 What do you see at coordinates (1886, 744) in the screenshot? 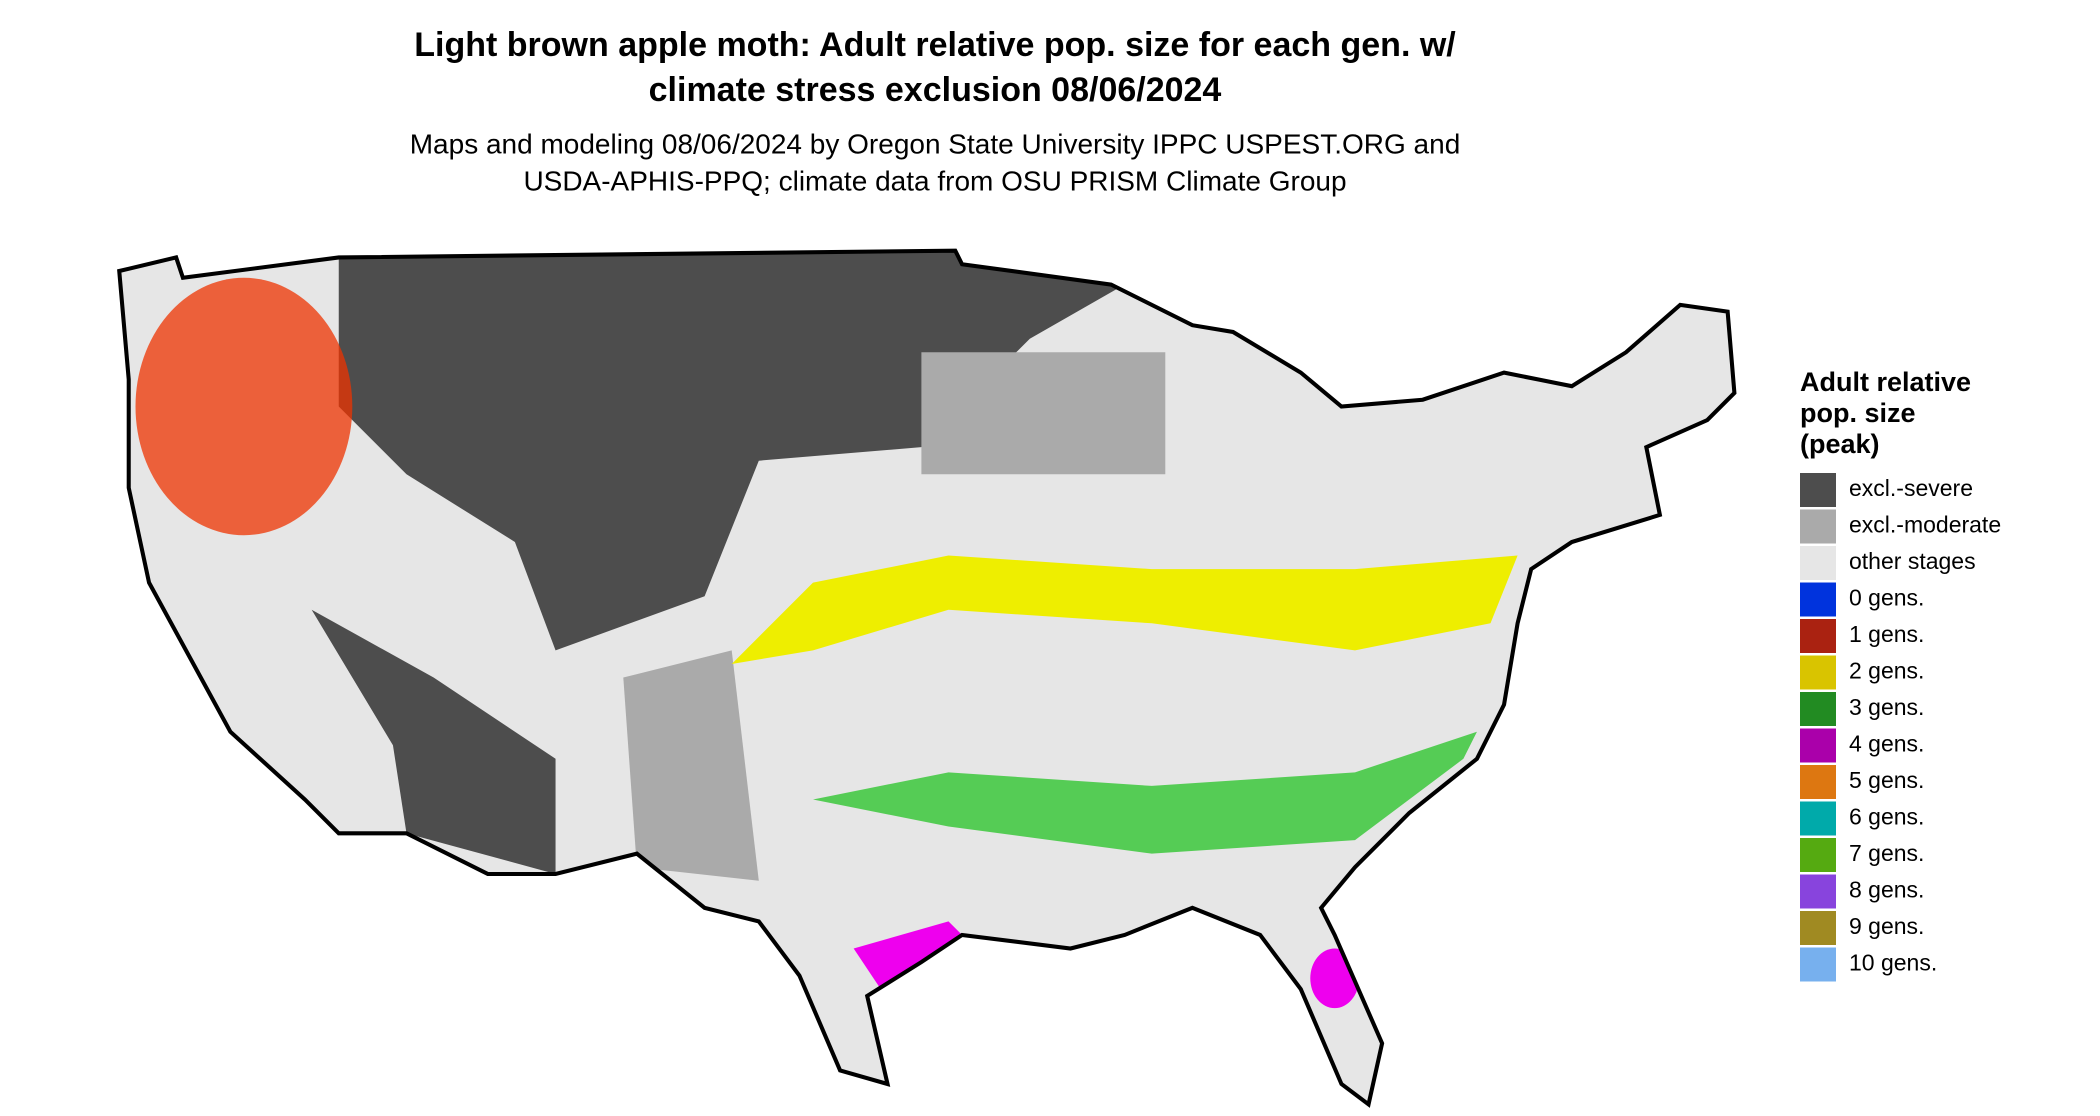
I see `legend-label: 4 gens.` at bounding box center [1886, 744].